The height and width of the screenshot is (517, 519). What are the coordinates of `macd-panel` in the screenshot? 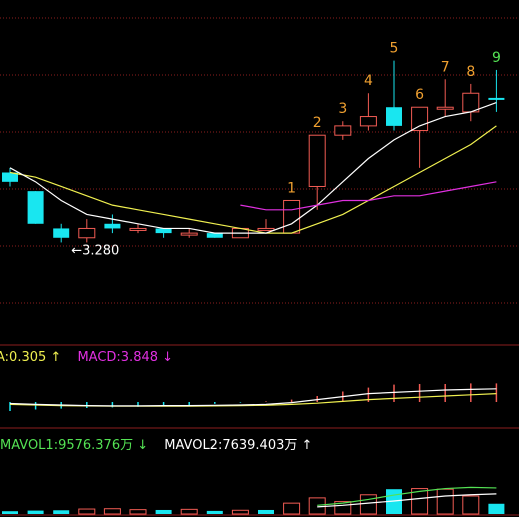 It's located at (253, 397).